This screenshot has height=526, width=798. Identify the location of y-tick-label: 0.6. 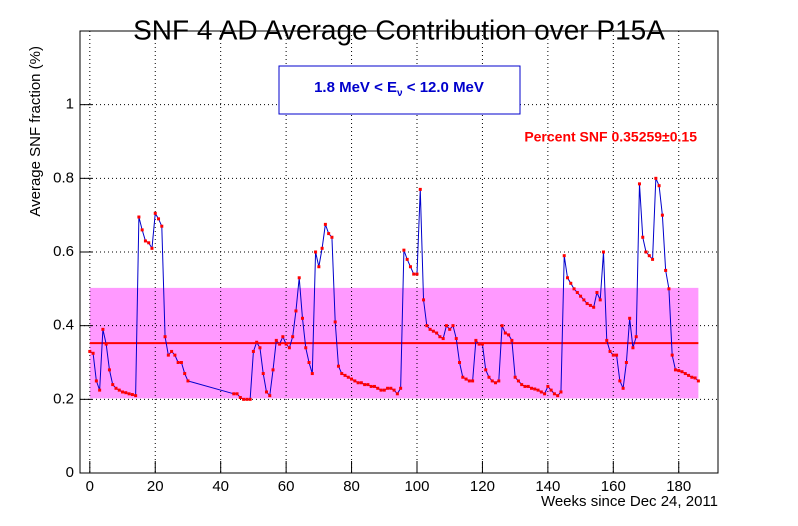
(63, 251).